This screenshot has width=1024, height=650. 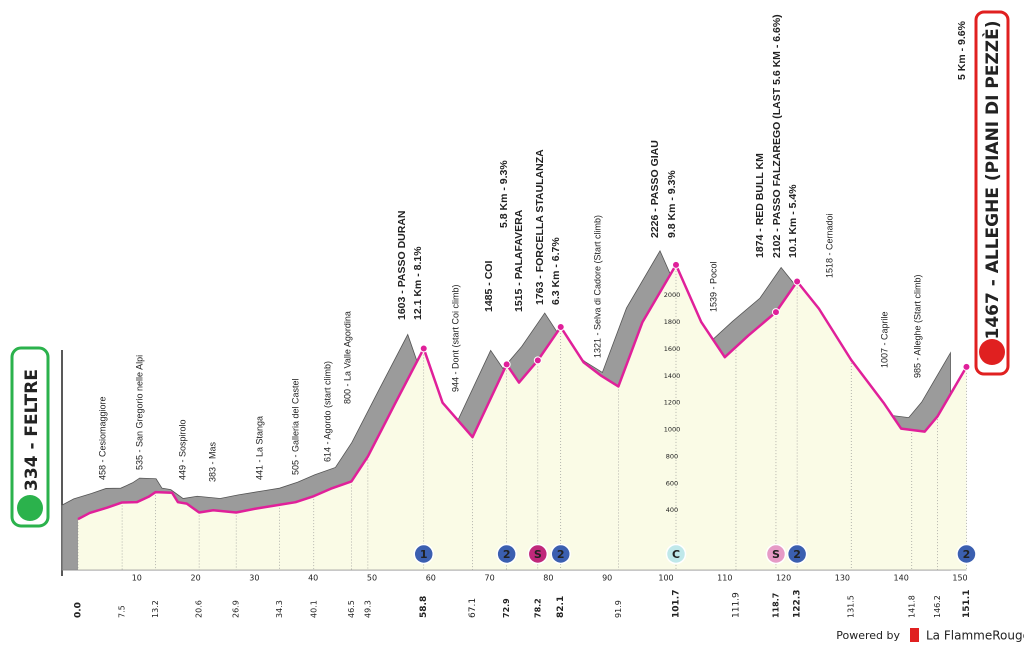 What do you see at coordinates (967, 604) in the screenshot?
I see `km-marker-label: 151.1` at bounding box center [967, 604].